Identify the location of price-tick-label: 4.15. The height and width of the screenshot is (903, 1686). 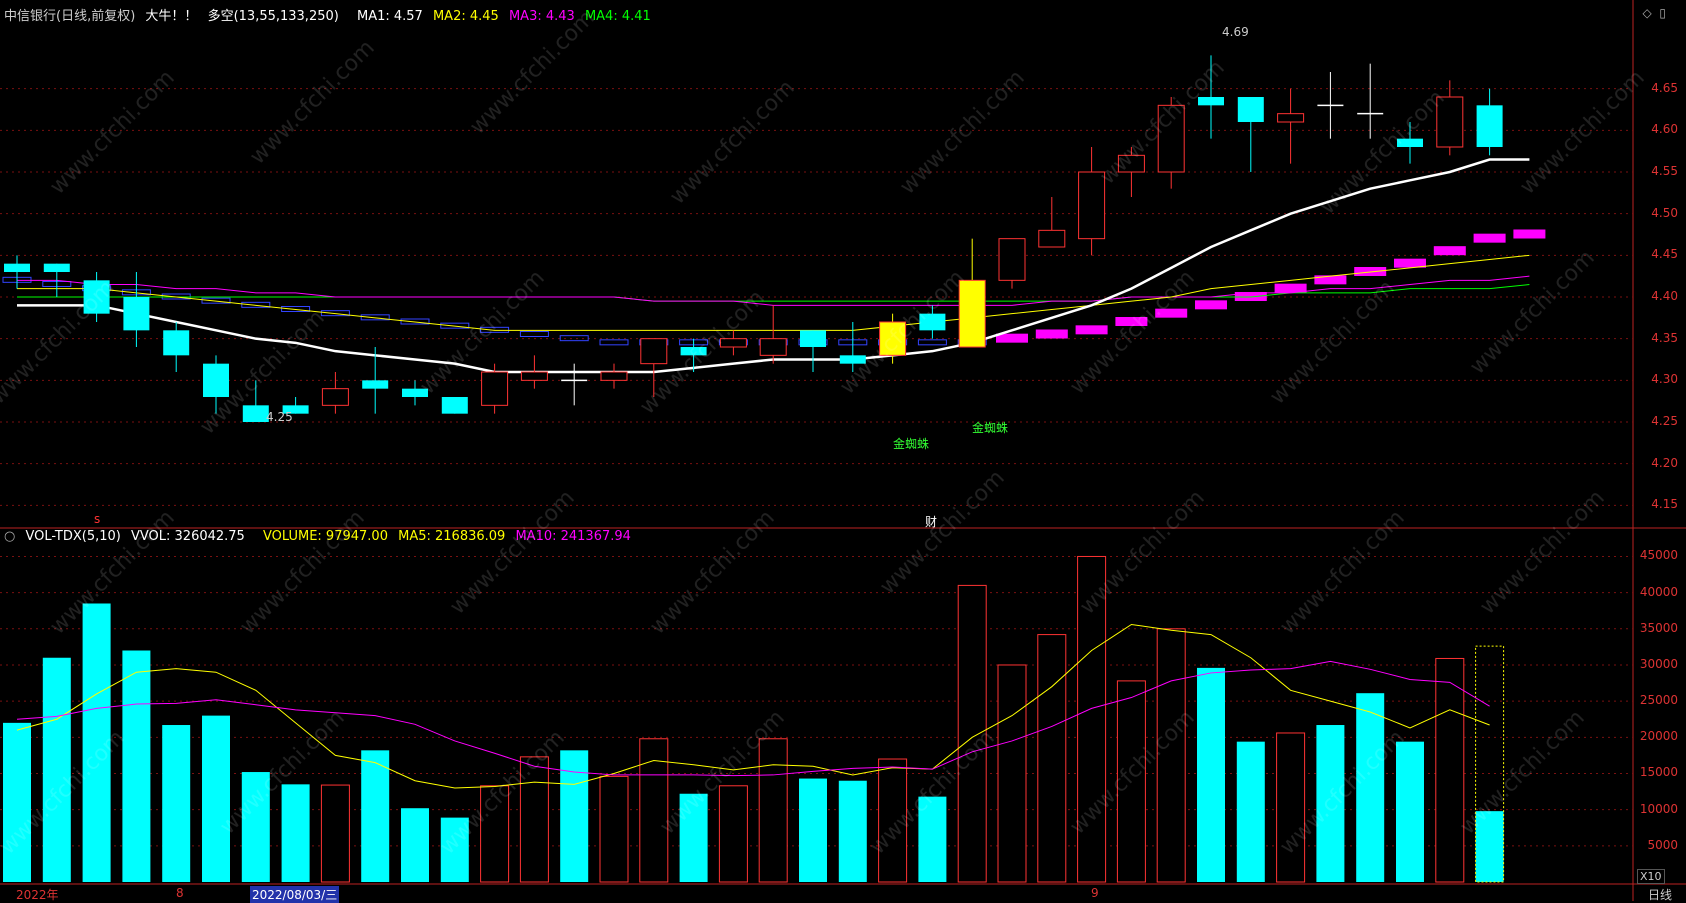
(1664, 504).